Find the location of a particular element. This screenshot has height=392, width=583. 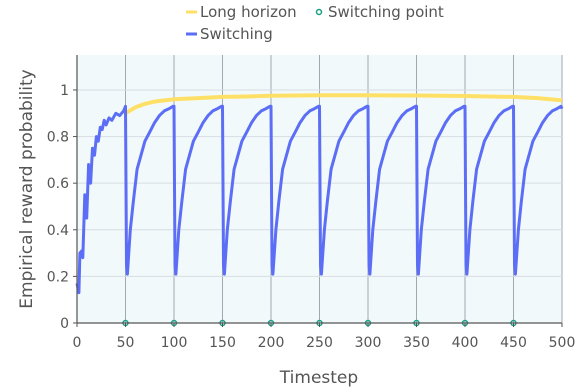

legend: Long horizon Switching Switching point is located at coordinates (315, 23).